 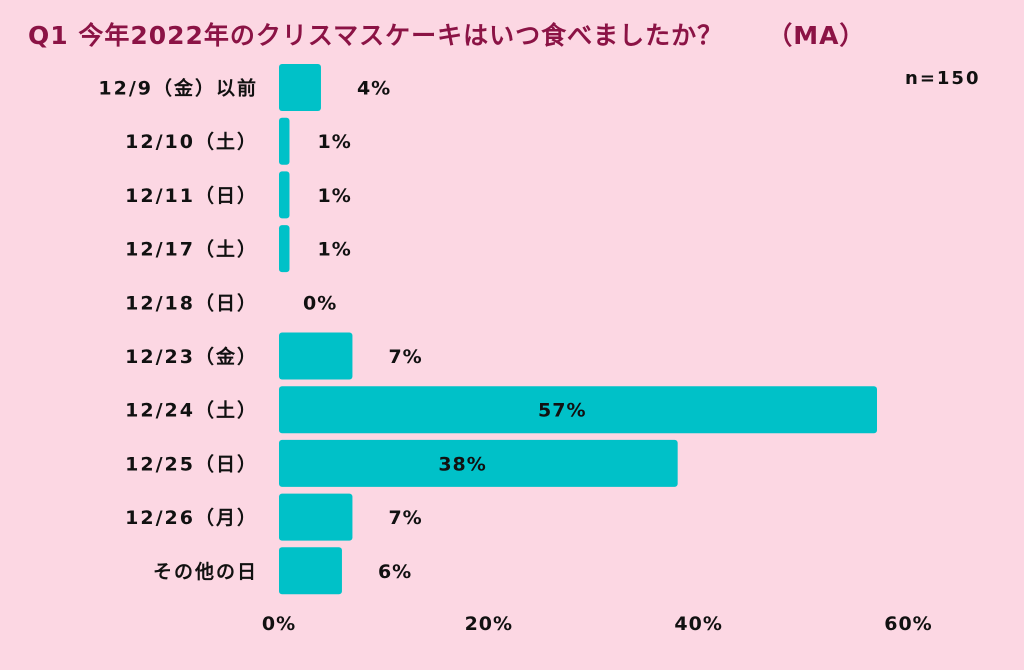 What do you see at coordinates (191, 195) in the screenshot?
I see `category-label: 12/11（日）` at bounding box center [191, 195].